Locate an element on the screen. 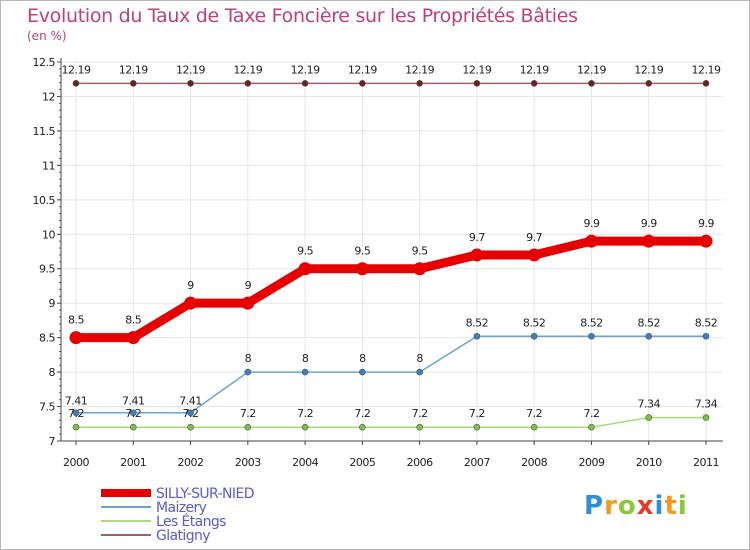  x-tick-label: 2010 is located at coordinates (649, 462).